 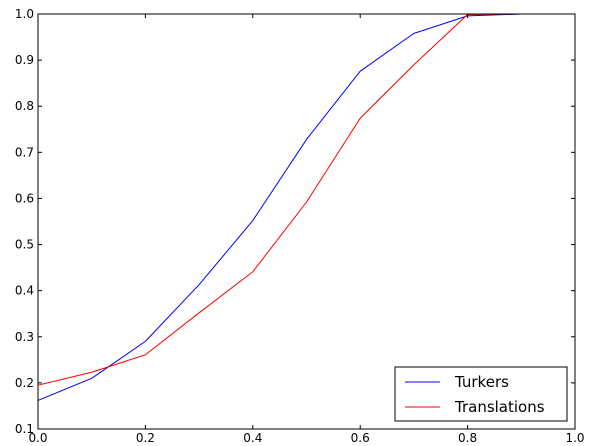 What do you see at coordinates (574, 438) in the screenshot?
I see `x-tick-label: 1.0` at bounding box center [574, 438].